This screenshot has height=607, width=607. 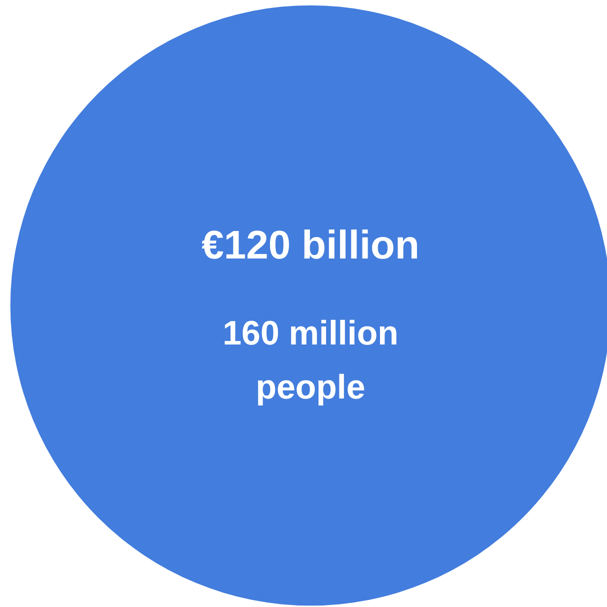 I want to click on category-label: 160 million people, so click(x=310, y=360).